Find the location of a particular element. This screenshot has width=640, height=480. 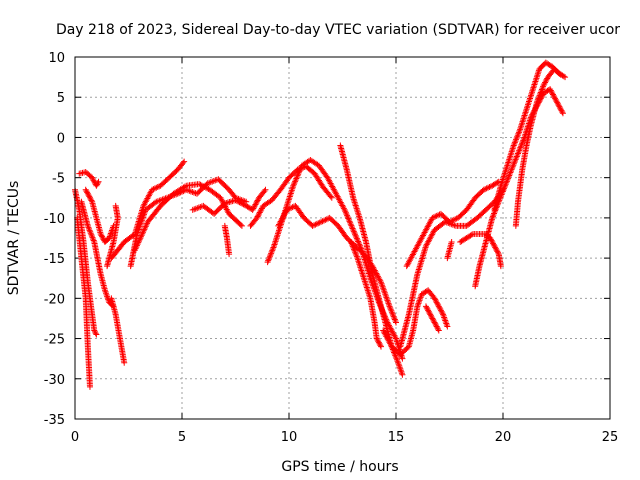

x-tick-label: 0 is located at coordinates (75, 437).